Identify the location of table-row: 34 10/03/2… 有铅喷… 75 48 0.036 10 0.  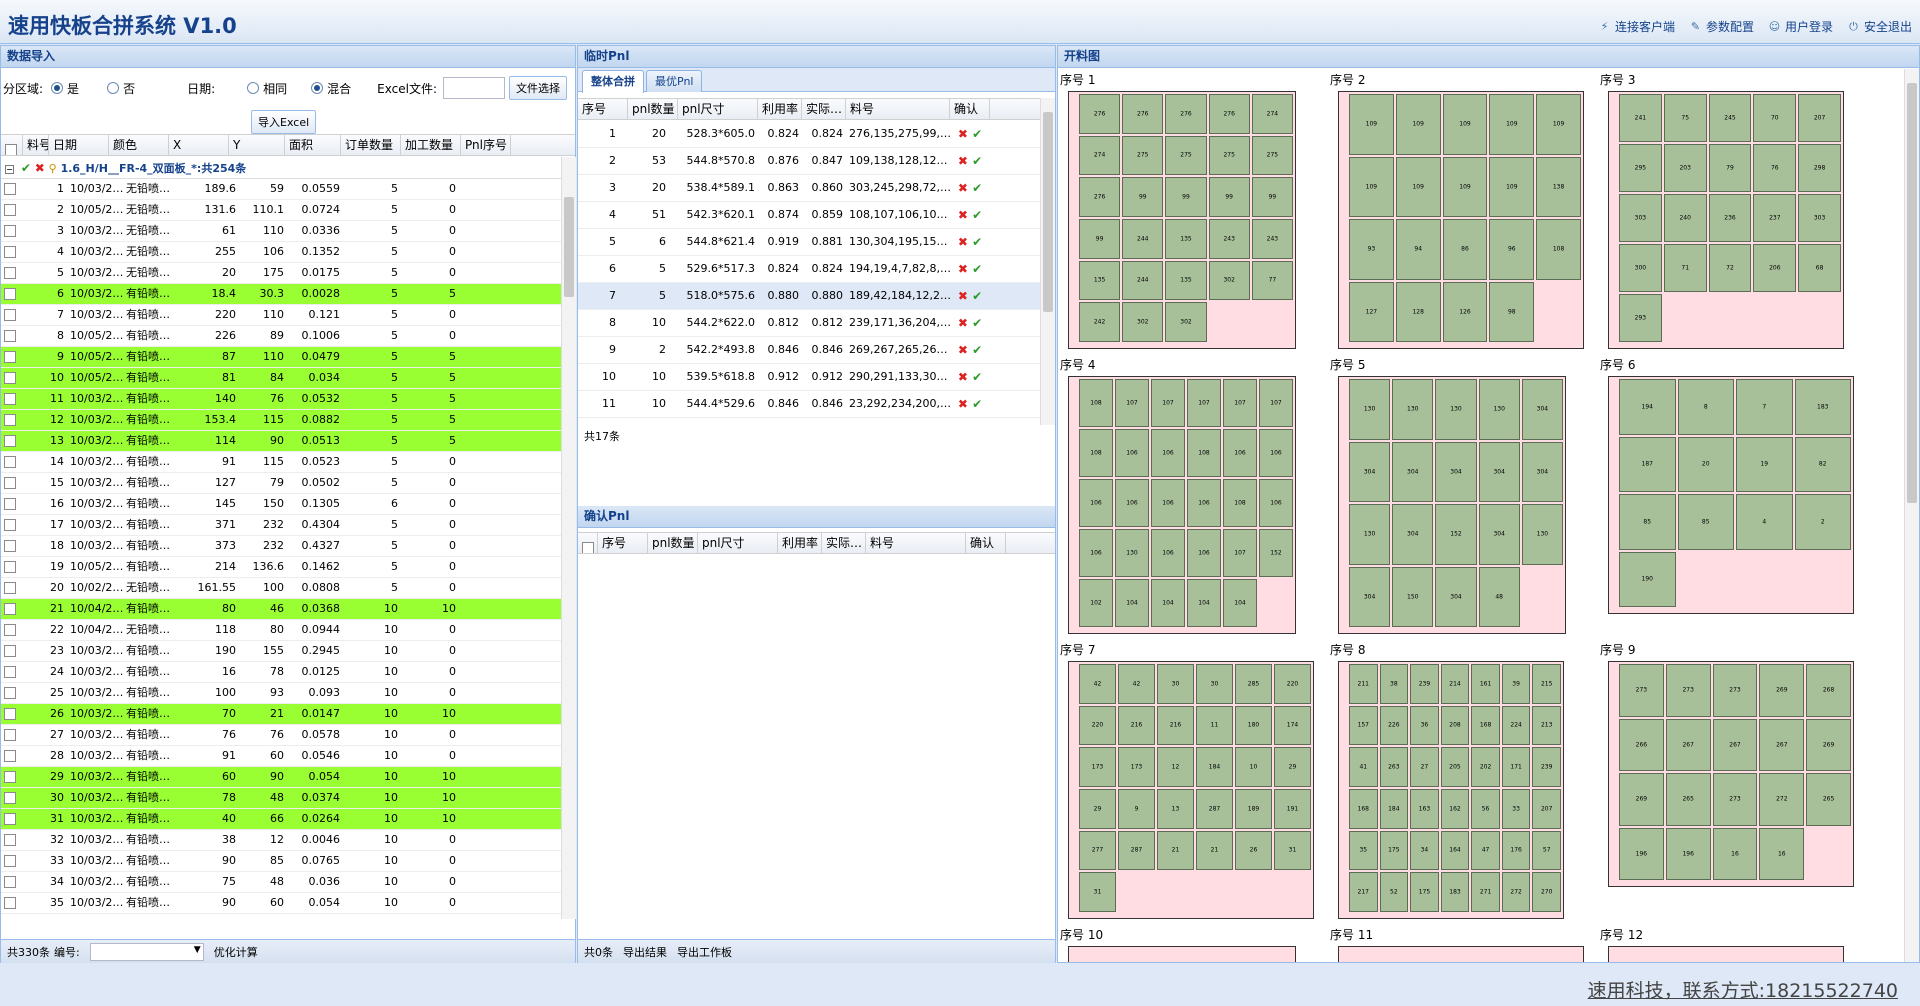
(281, 882).